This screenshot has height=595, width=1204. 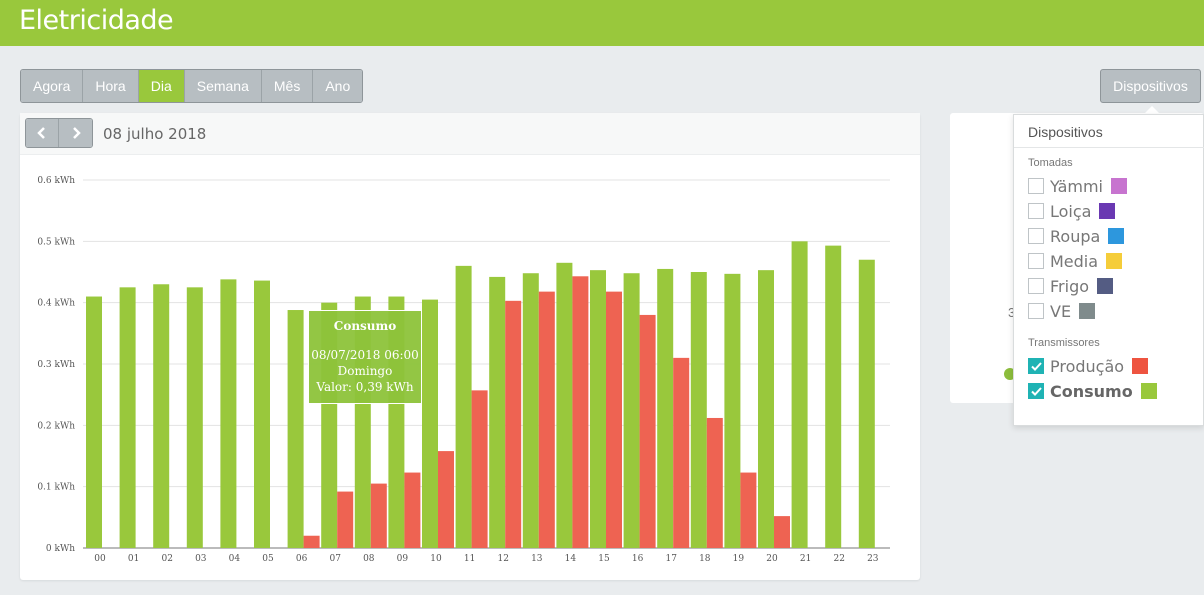 What do you see at coordinates (223, 86) in the screenshot?
I see `tab-semana: Semana` at bounding box center [223, 86].